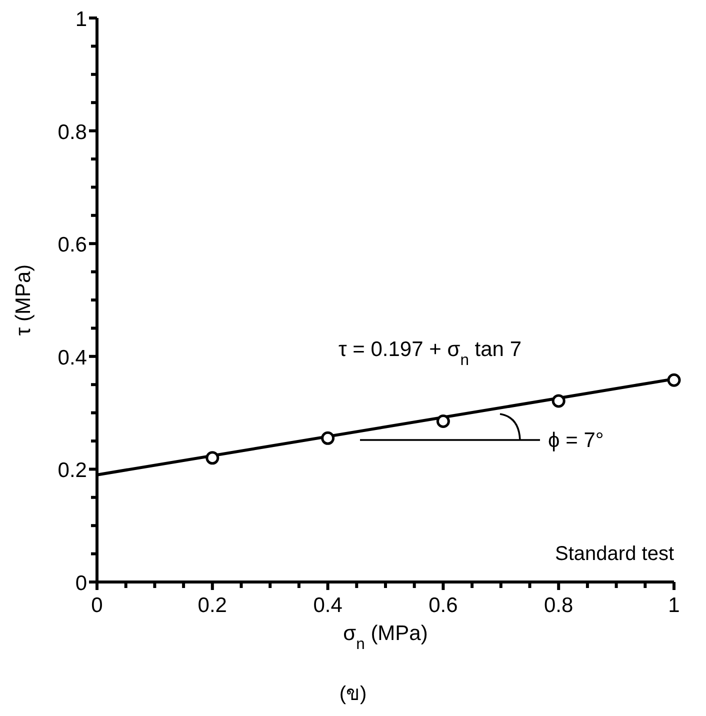  Describe the element at coordinates (72, 132) in the screenshot. I see `y-tick-label: 0.8` at that location.